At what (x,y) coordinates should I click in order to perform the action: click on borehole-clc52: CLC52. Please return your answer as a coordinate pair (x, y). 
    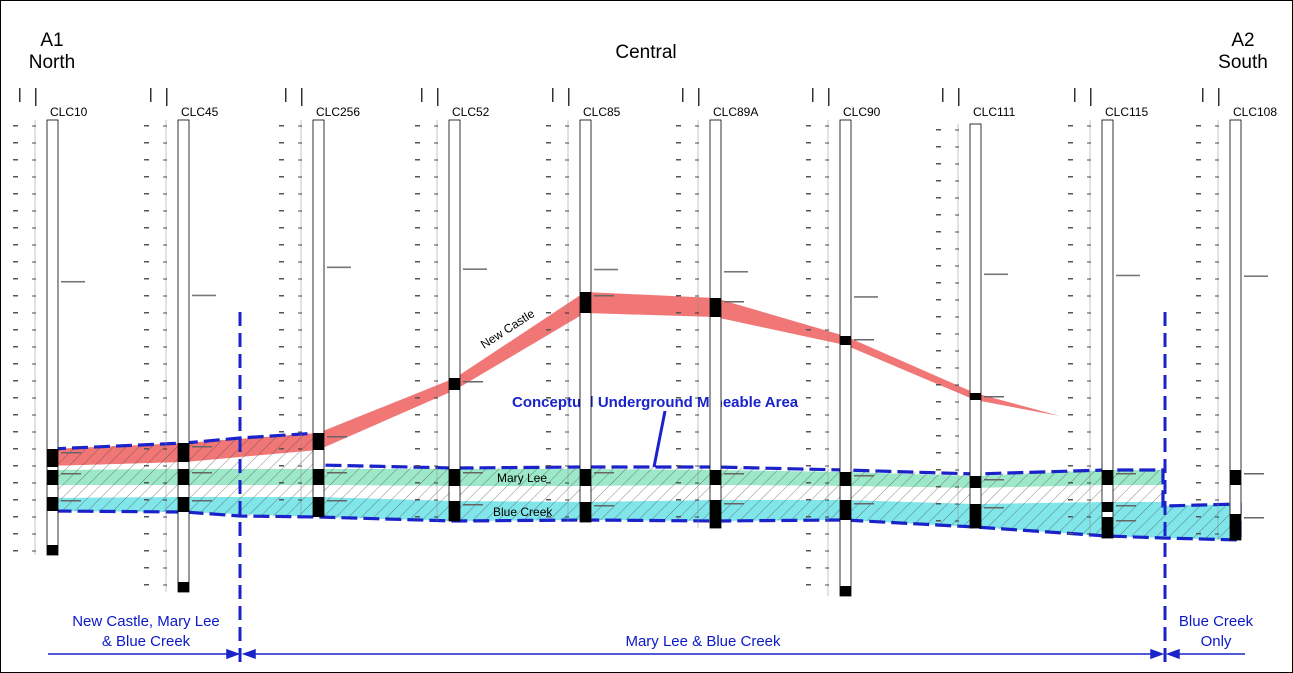
    Looking at the image, I should click on (452, 305).